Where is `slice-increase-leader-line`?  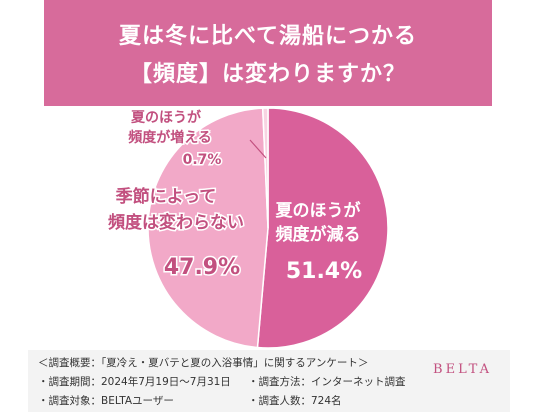 slice-increase-leader-line is located at coordinates (258, 149).